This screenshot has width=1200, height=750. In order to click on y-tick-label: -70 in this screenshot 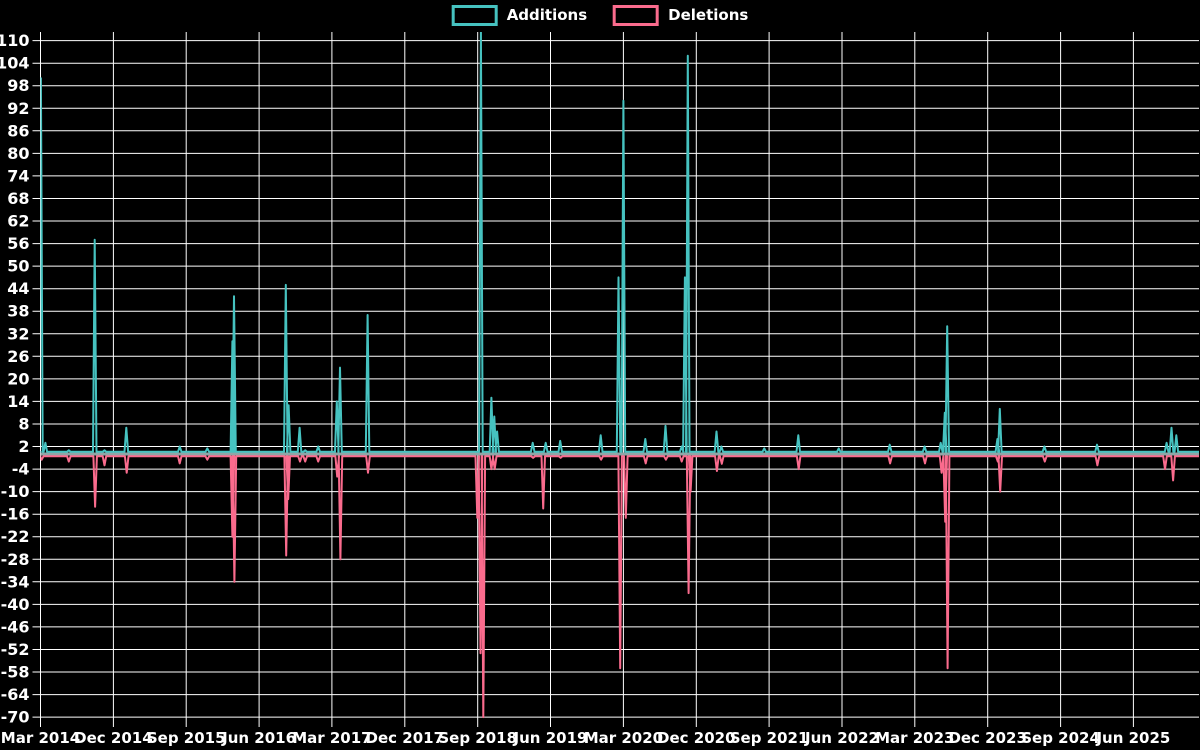, I will do `click(15, 717)`.